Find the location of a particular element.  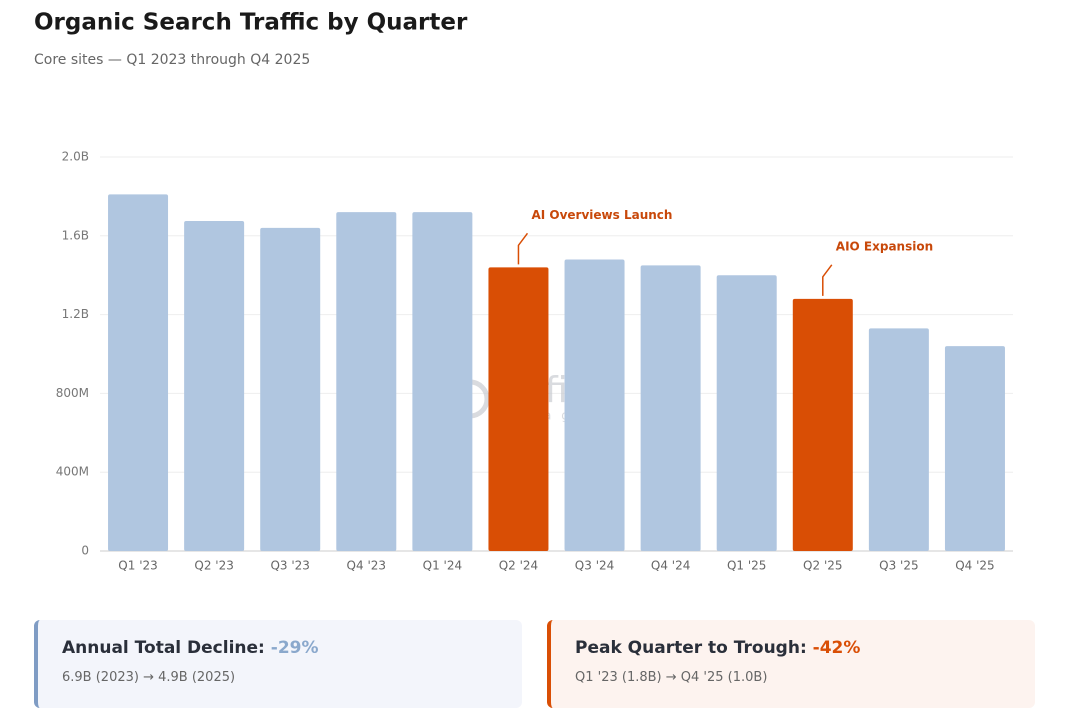

x-tick-label: Q3 '24 is located at coordinates (594, 566).